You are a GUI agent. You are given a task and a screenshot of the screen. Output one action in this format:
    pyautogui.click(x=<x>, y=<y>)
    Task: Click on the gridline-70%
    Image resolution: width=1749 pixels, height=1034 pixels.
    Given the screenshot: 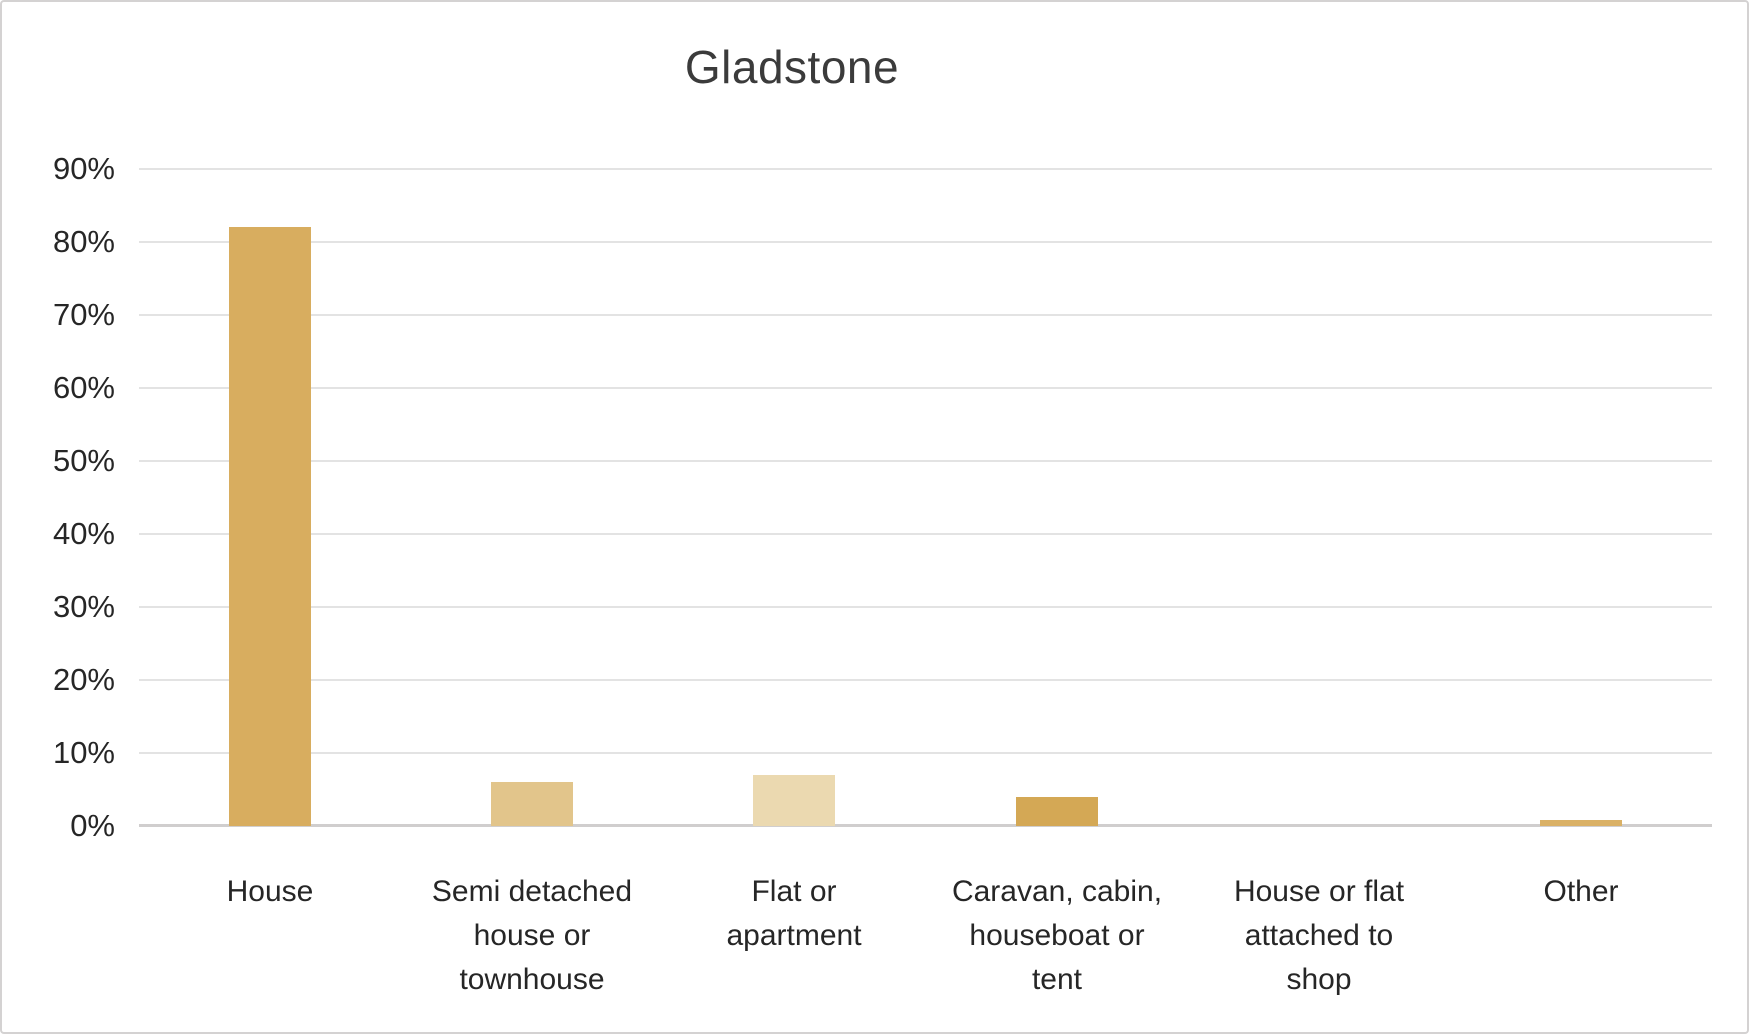 What is the action you would take?
    pyautogui.click(x=925, y=315)
    